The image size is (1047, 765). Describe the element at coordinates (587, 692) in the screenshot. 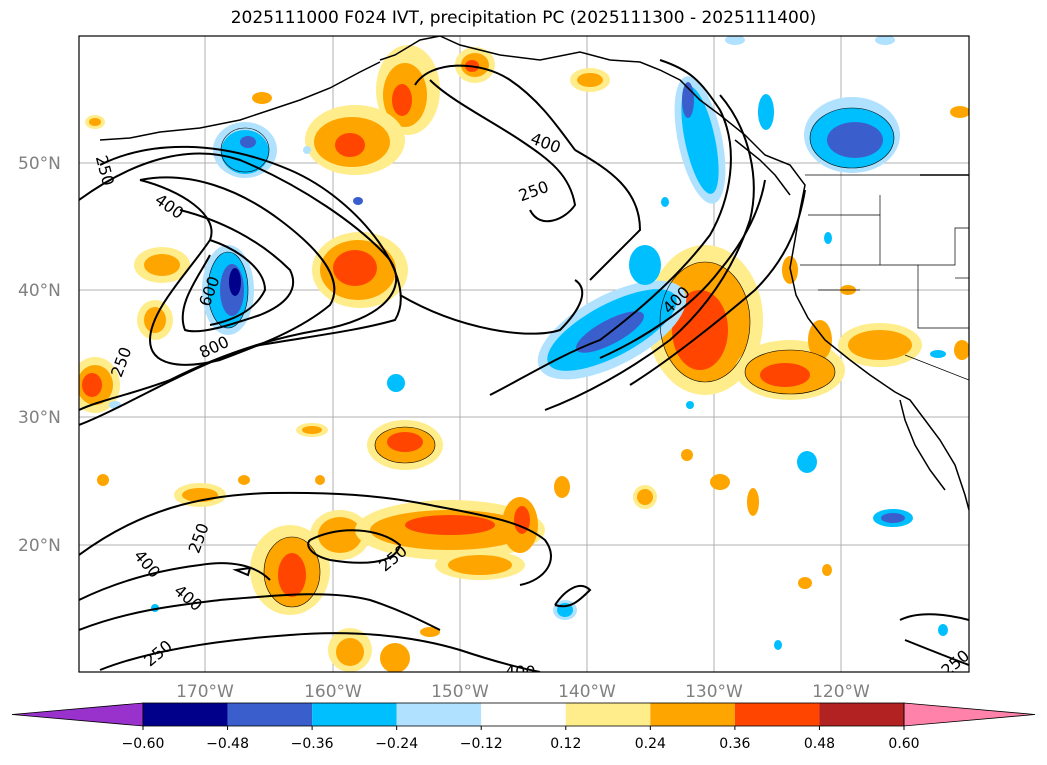

I see `lon-label: 140°W` at that location.